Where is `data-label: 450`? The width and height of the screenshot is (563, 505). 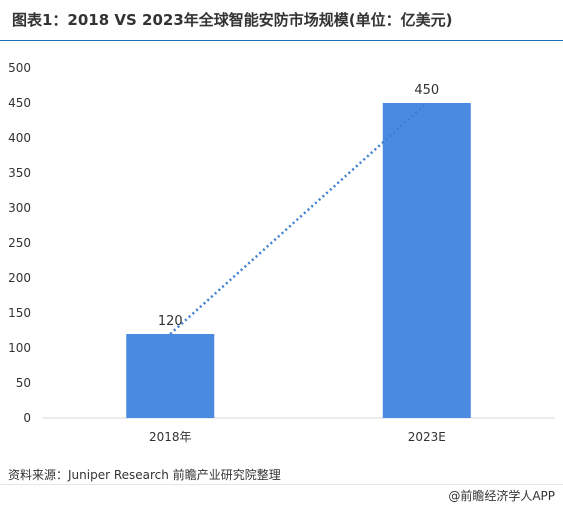
data-label: 450 is located at coordinates (426, 90).